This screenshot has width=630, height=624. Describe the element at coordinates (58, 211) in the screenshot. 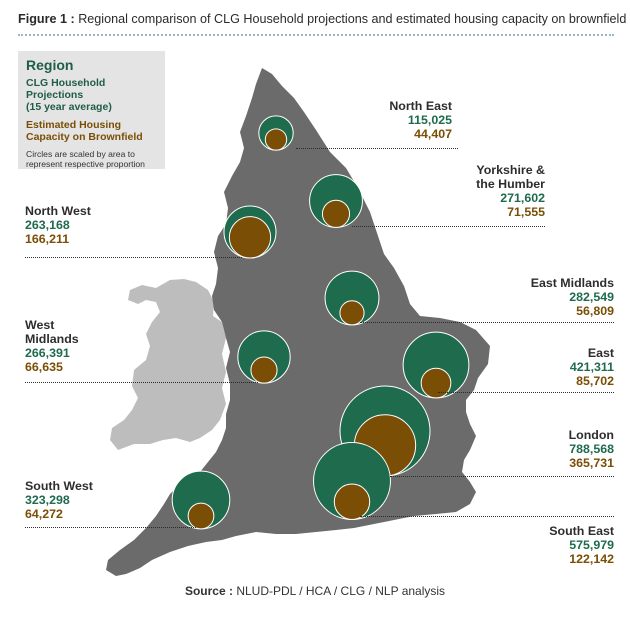

I see `region-name-north-west: North West` at that location.